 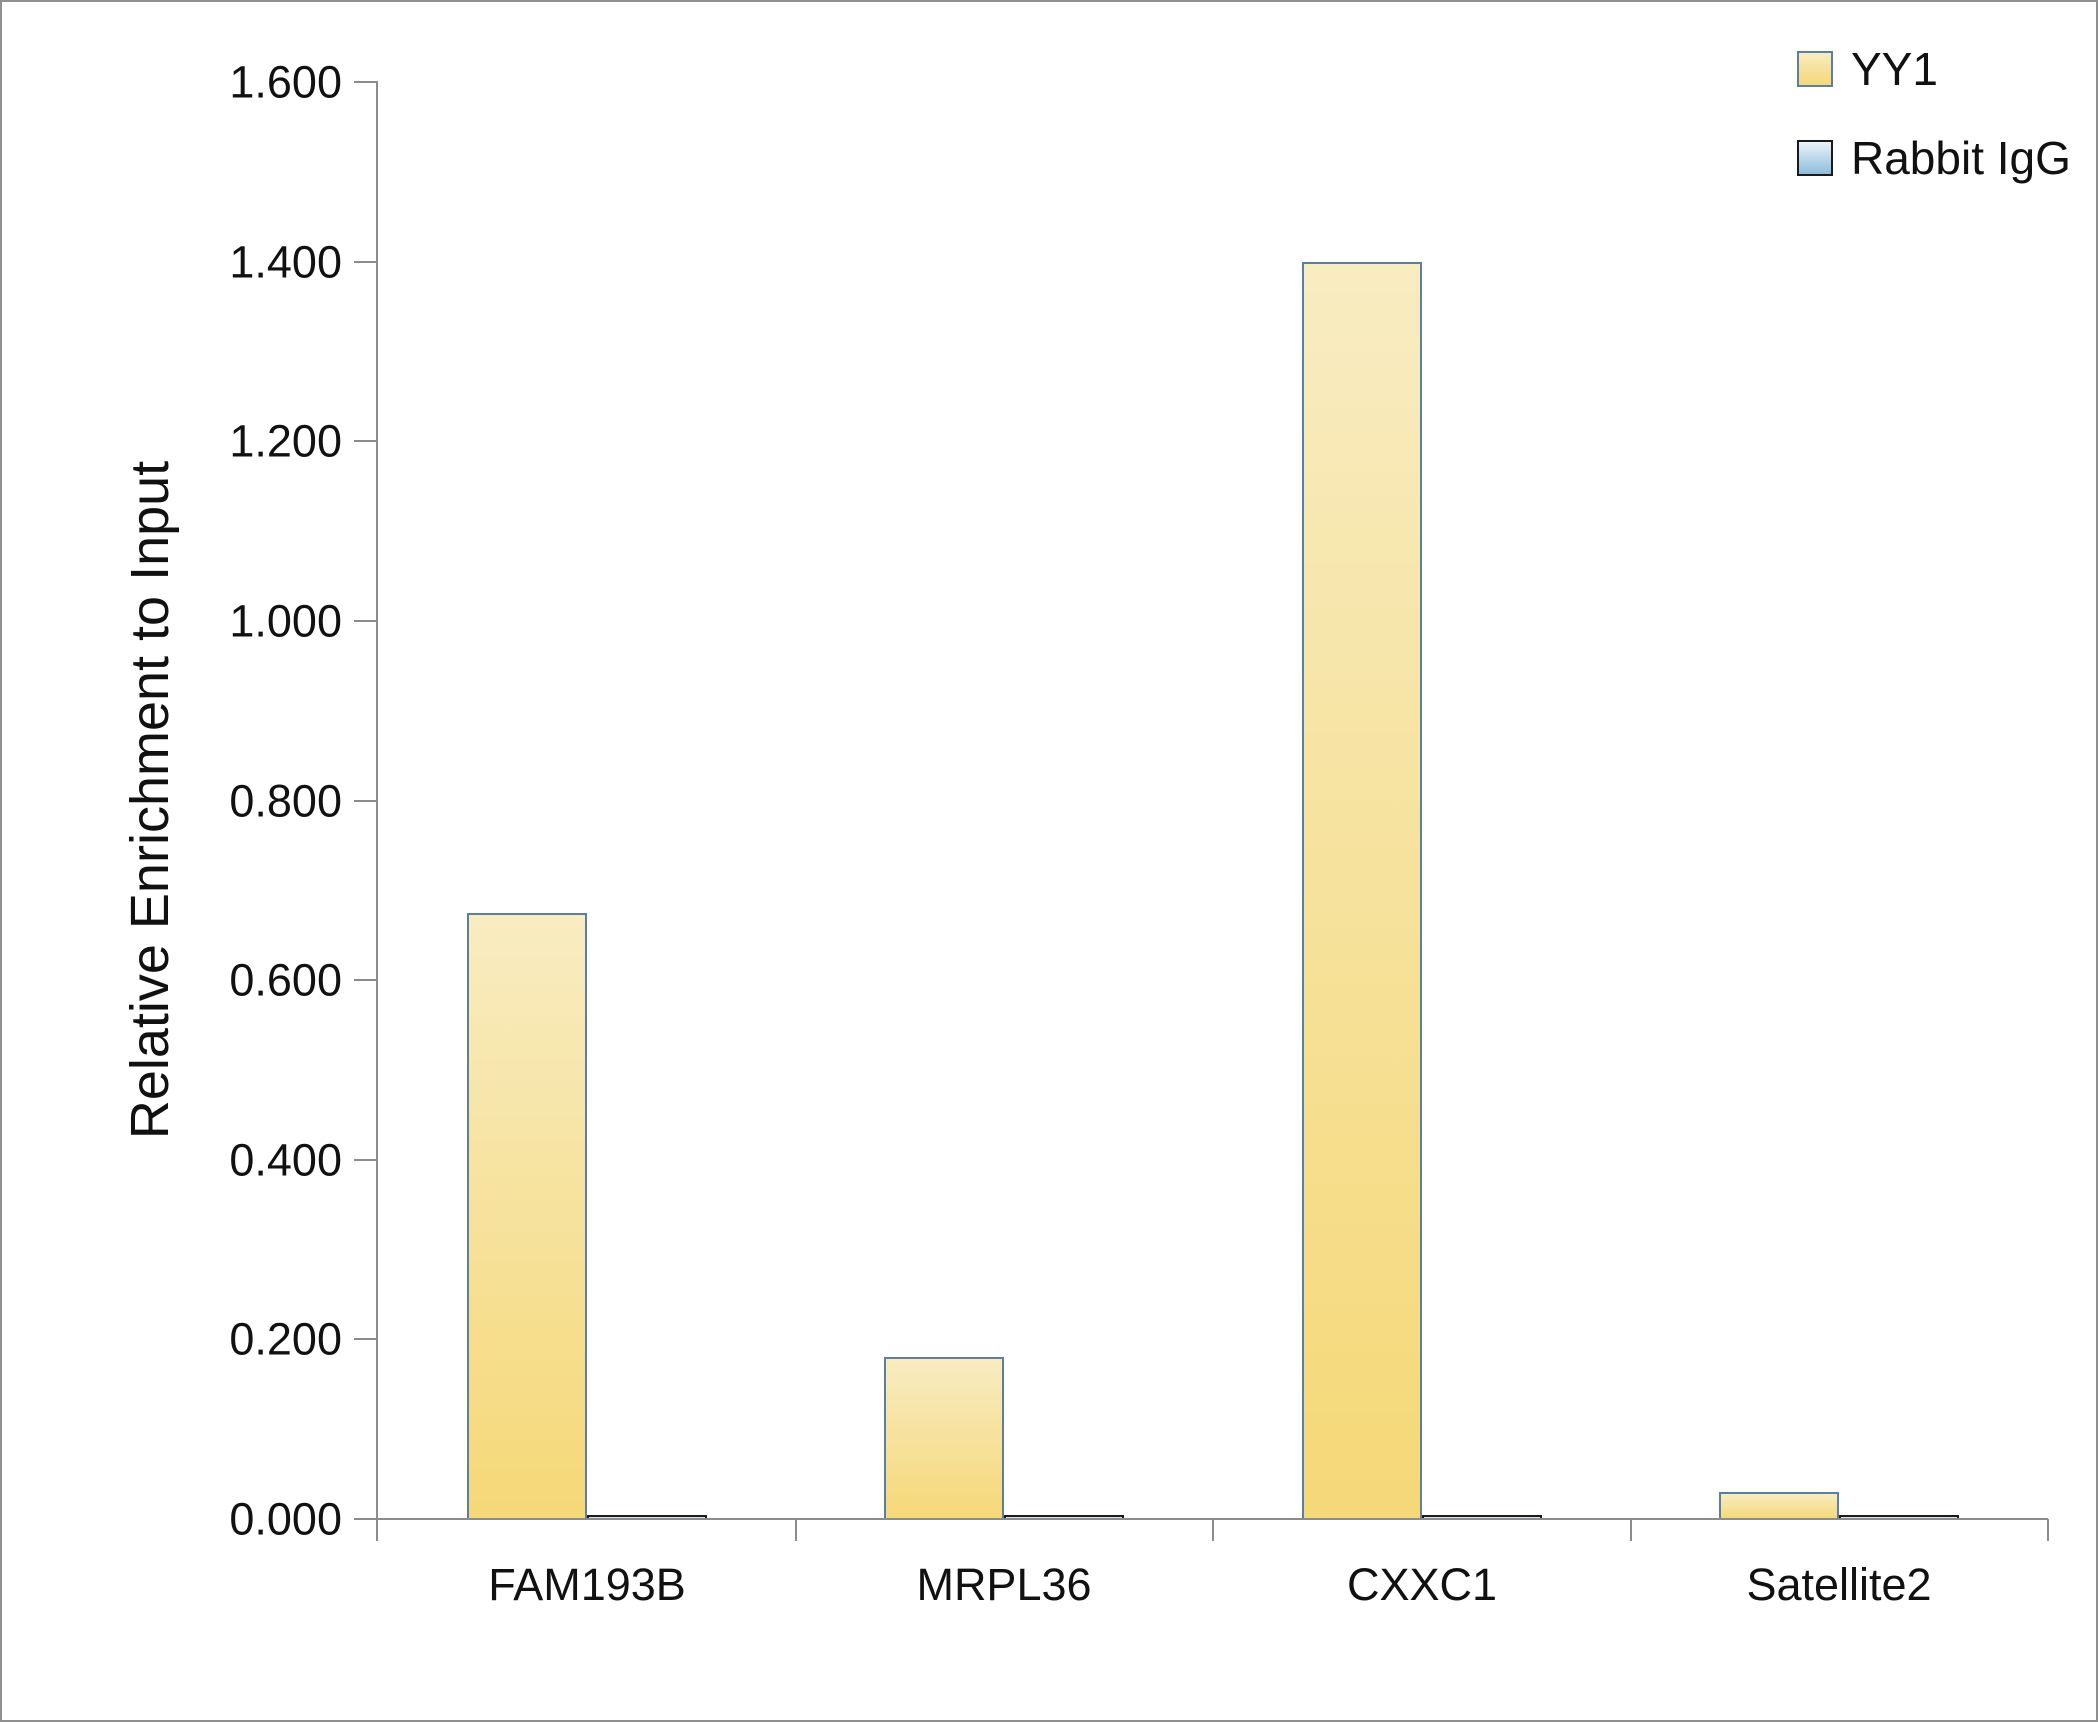 What do you see at coordinates (1899, 1517) in the screenshot?
I see `bar-rabbit-igg-satellite2` at bounding box center [1899, 1517].